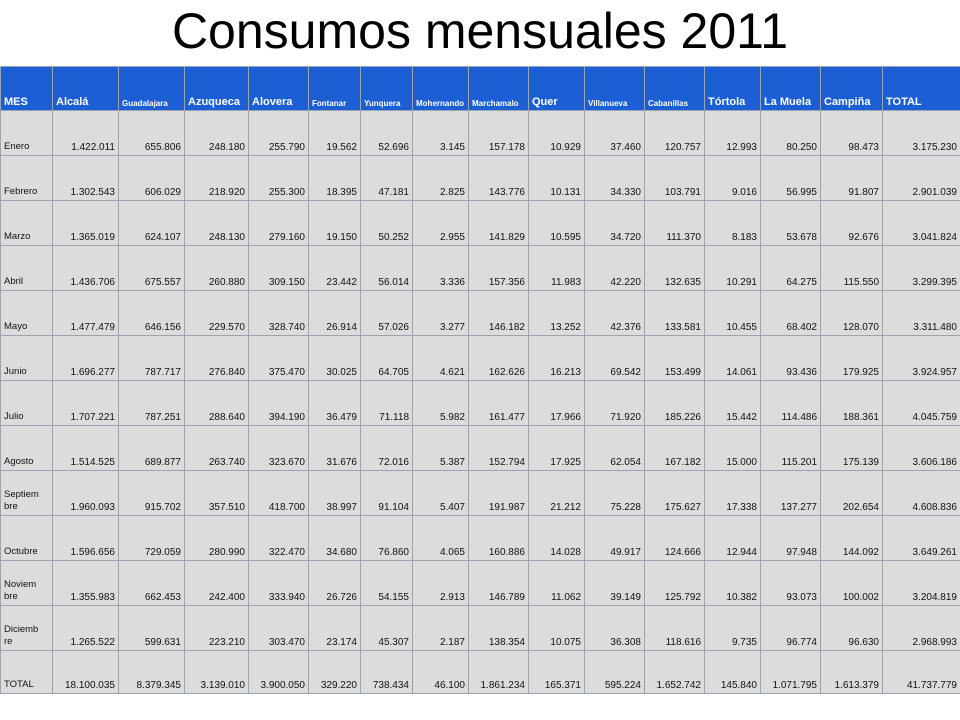  I want to click on month-cell: Mayo, so click(26, 313).